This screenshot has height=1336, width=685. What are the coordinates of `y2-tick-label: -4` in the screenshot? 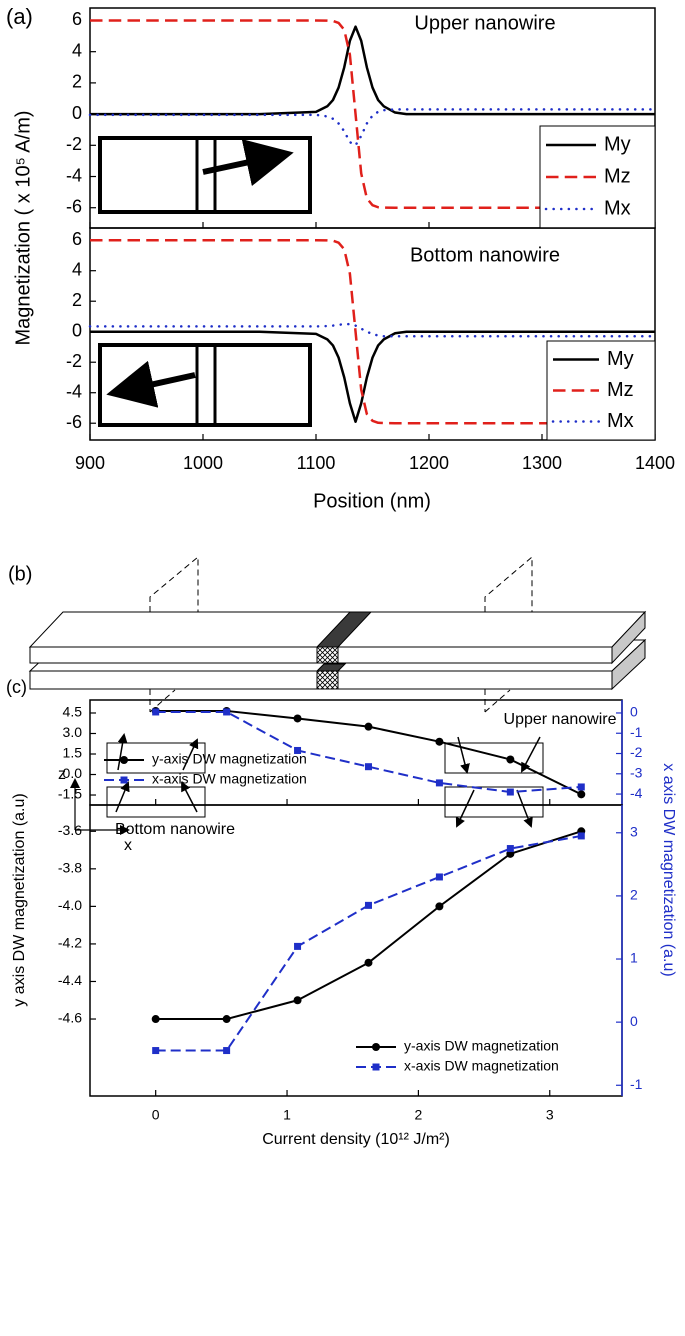 It's located at (636, 793).